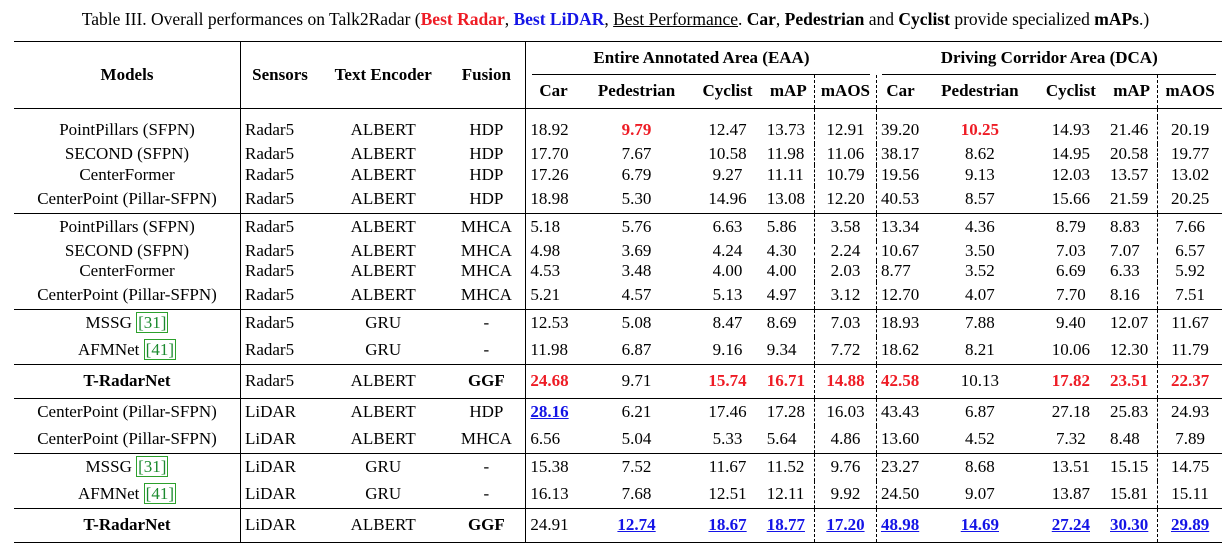 This screenshot has width=1231, height=550. Describe the element at coordinates (1132, 440) in the screenshot. I see `dca-value-cell: 8.48` at that location.